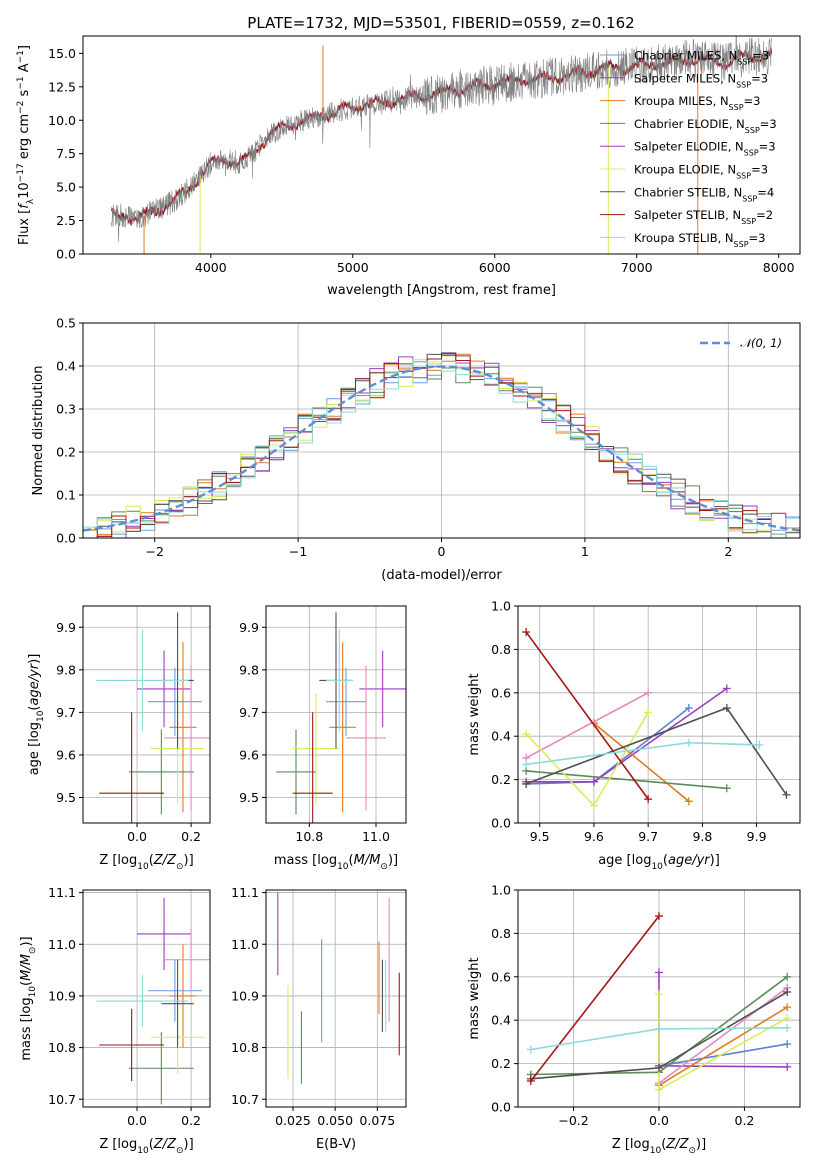 This screenshot has width=819, height=1170. Describe the element at coordinates (309, 836) in the screenshot. I see `x-tick-label: 10.8` at that location.